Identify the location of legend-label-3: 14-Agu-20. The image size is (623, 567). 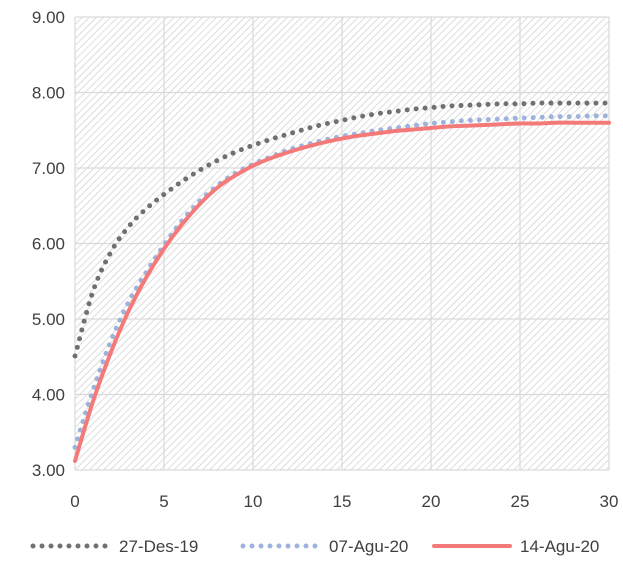
(559, 546).